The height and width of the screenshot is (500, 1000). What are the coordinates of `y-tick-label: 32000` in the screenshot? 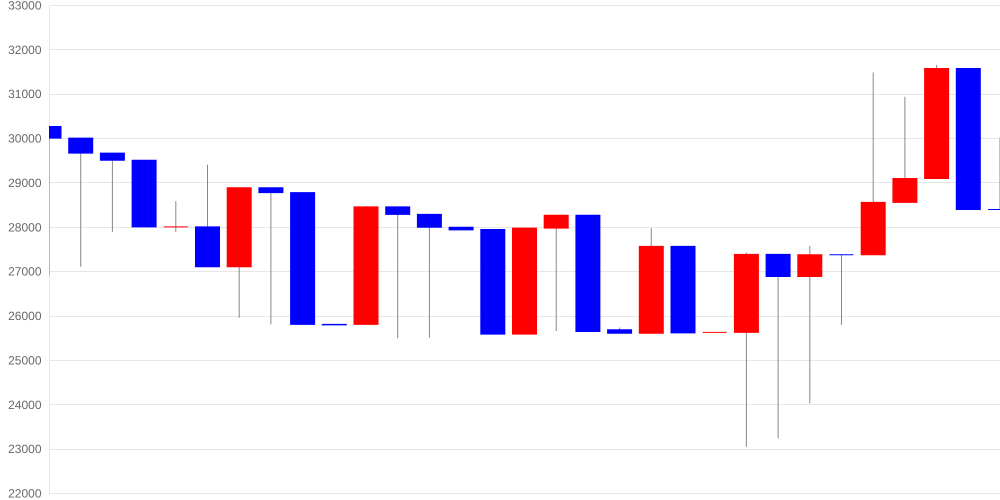 It's located at (25, 49).